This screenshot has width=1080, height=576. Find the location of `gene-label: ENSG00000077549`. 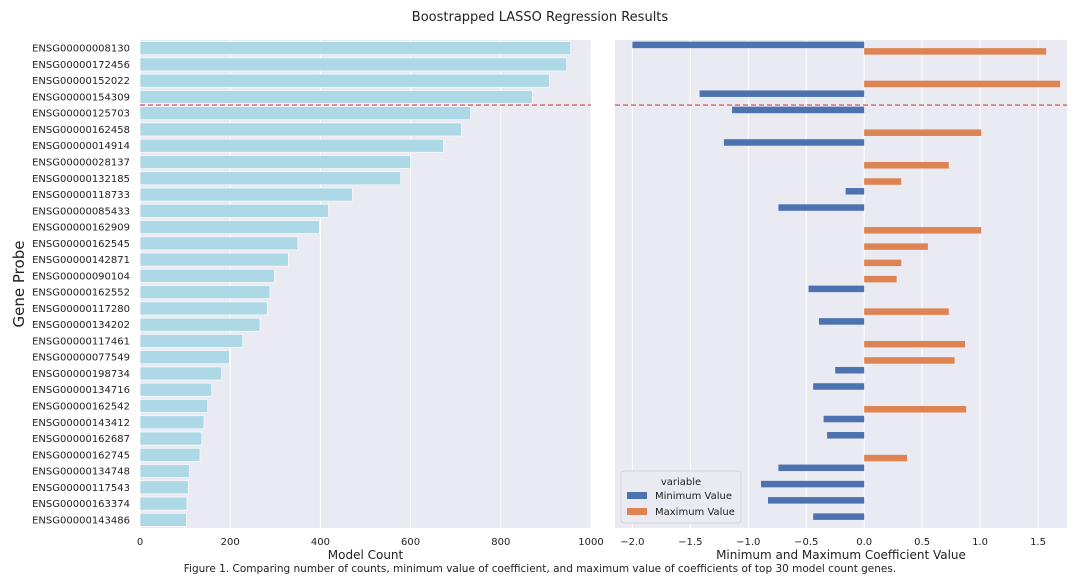

gene-label: ENSG00000077549 is located at coordinates (81, 358).